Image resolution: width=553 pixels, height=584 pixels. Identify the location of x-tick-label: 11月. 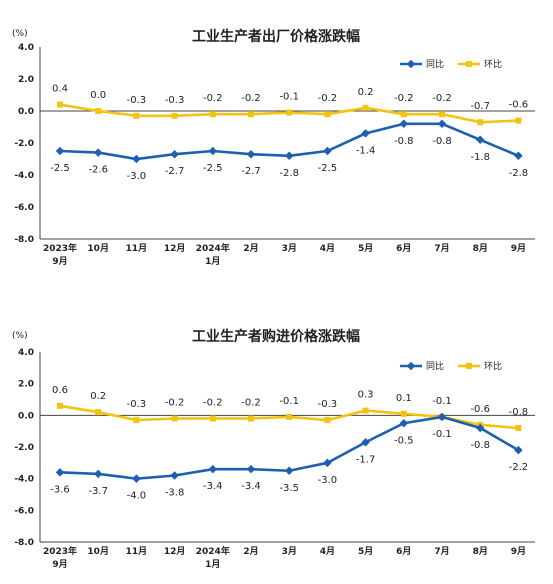
(137, 248).